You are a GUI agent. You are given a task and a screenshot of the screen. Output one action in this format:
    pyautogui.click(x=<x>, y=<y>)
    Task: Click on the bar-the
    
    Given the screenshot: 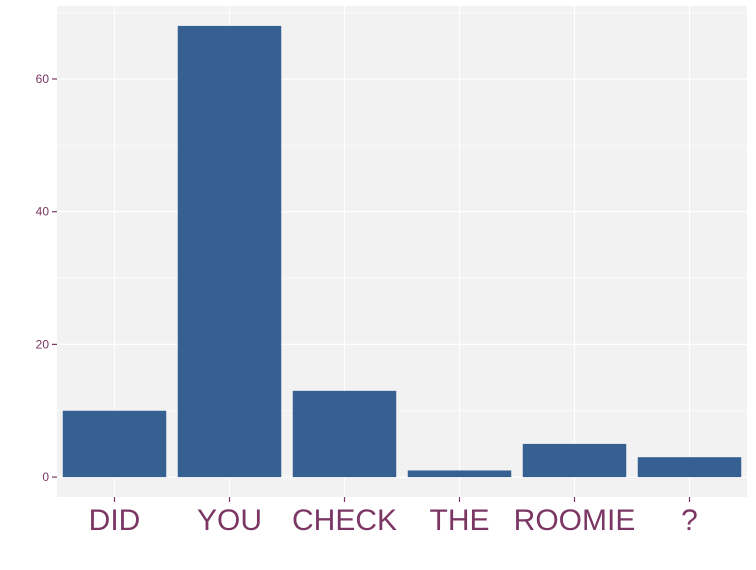 What is the action you would take?
    pyautogui.click(x=459, y=474)
    